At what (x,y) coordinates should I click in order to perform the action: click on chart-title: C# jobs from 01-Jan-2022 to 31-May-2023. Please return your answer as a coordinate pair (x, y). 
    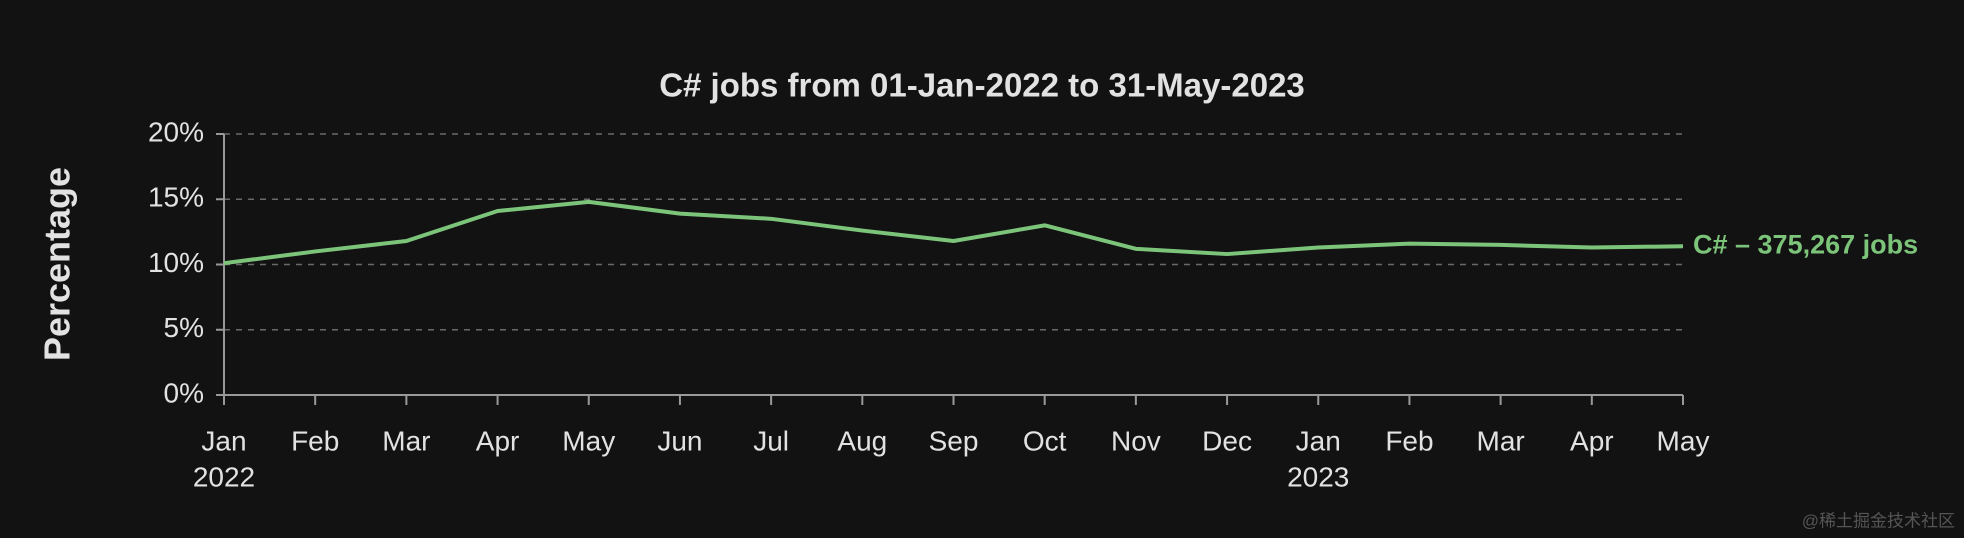
    Looking at the image, I should click on (982, 85).